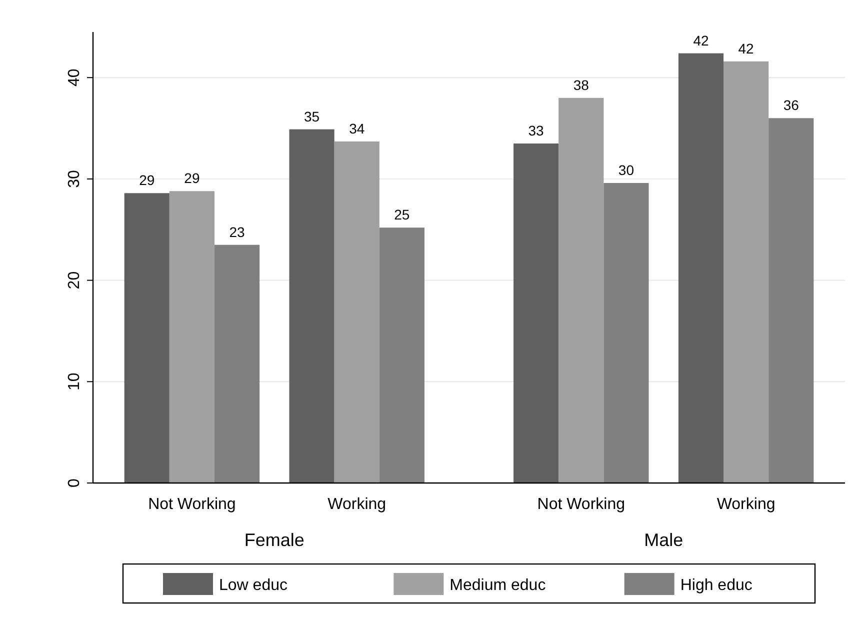 This screenshot has width=857, height=631. What do you see at coordinates (581, 84) in the screenshot?
I see `data-label: 38` at bounding box center [581, 84].